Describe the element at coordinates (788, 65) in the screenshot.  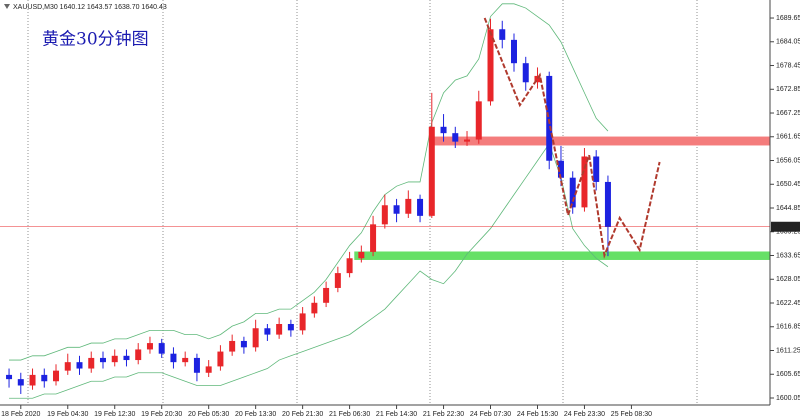
I see `y-tick-label: 1678.45` at that location.